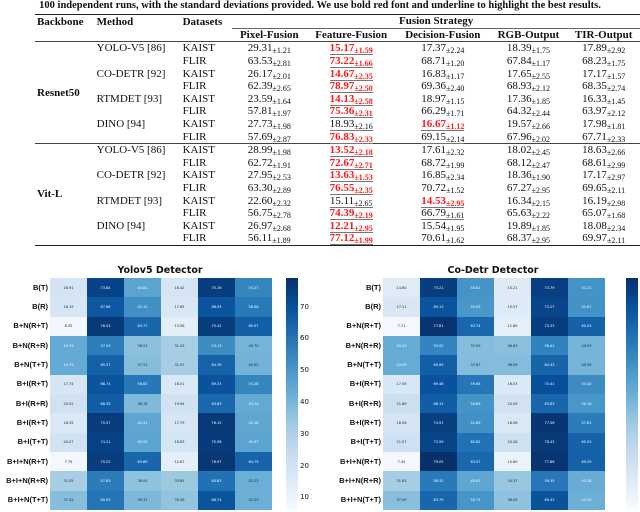  I want to click on value: 23.59±1.64, so click(269, 99).